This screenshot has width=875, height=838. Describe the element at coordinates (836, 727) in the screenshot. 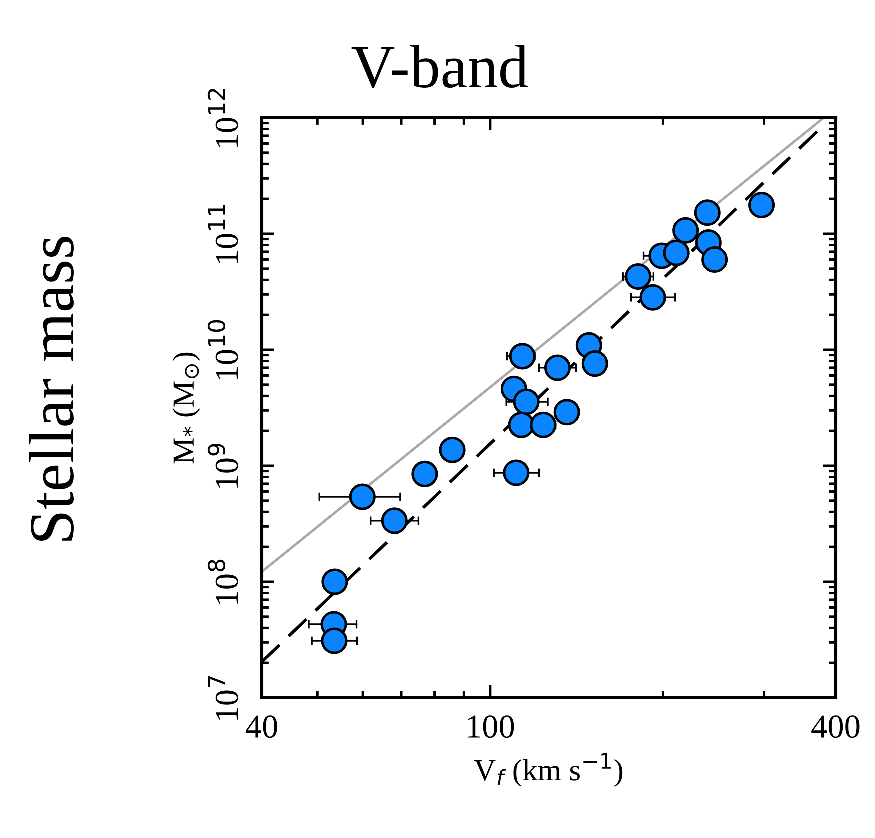

I see `x-tick-label: 400` at that location.